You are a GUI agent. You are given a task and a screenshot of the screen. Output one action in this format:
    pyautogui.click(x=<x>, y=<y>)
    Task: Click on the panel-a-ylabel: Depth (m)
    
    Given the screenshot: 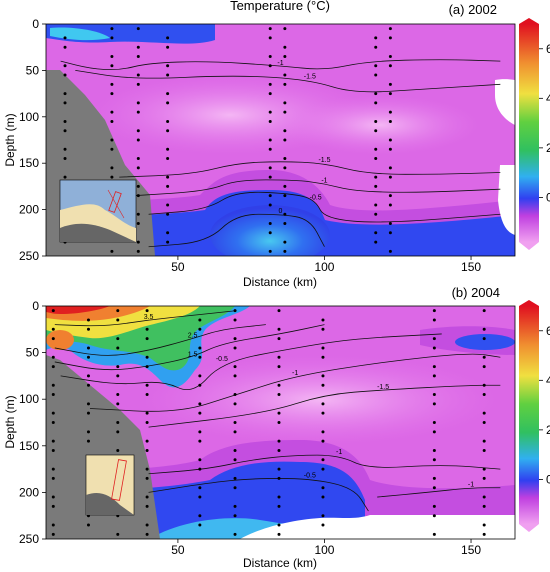 What is the action you would take?
    pyautogui.click(x=10, y=139)
    